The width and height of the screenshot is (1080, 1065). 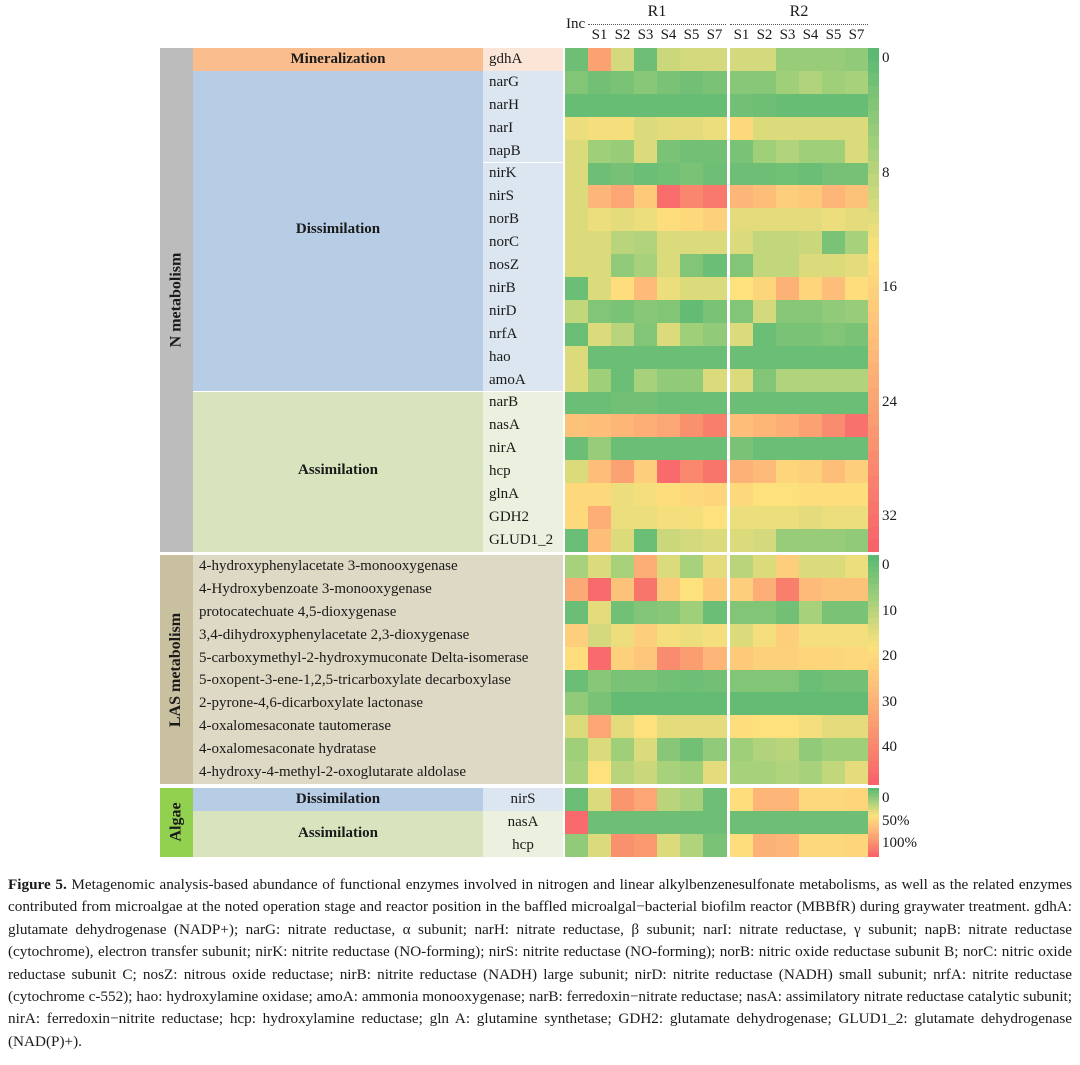 I want to click on enzyme-label: 2-pyrone-4,6-dicarboxylate lactonase, so click(x=311, y=703).